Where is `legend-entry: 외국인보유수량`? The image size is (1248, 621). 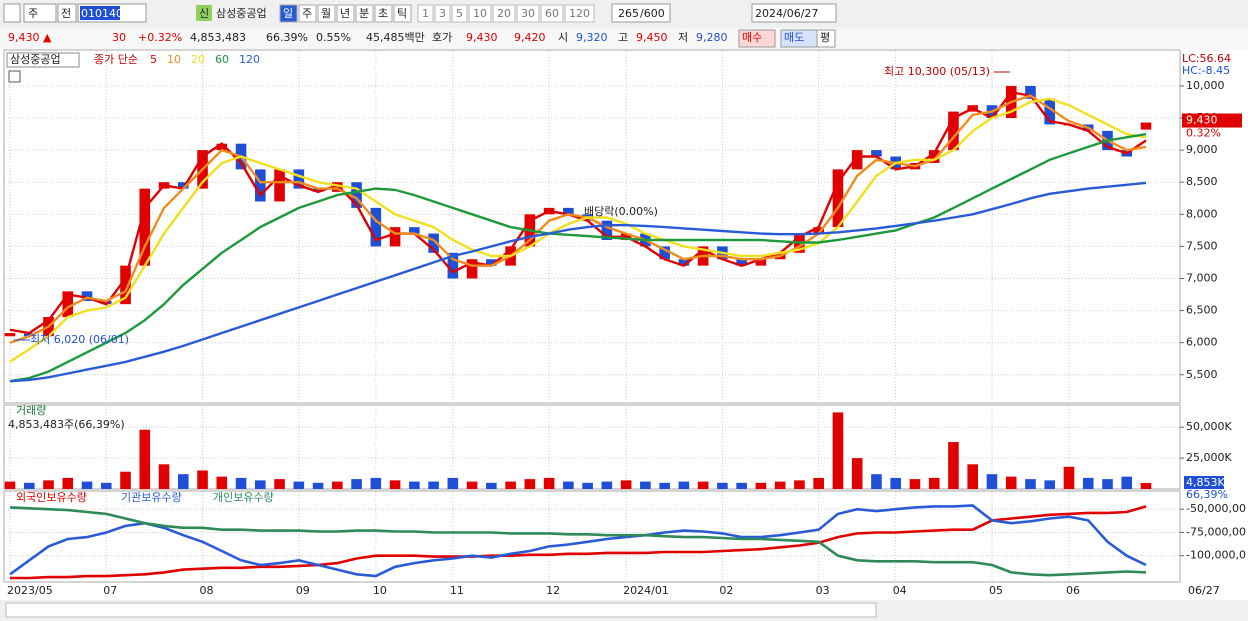
legend-entry: 외국인보유수량 is located at coordinates (51, 497).